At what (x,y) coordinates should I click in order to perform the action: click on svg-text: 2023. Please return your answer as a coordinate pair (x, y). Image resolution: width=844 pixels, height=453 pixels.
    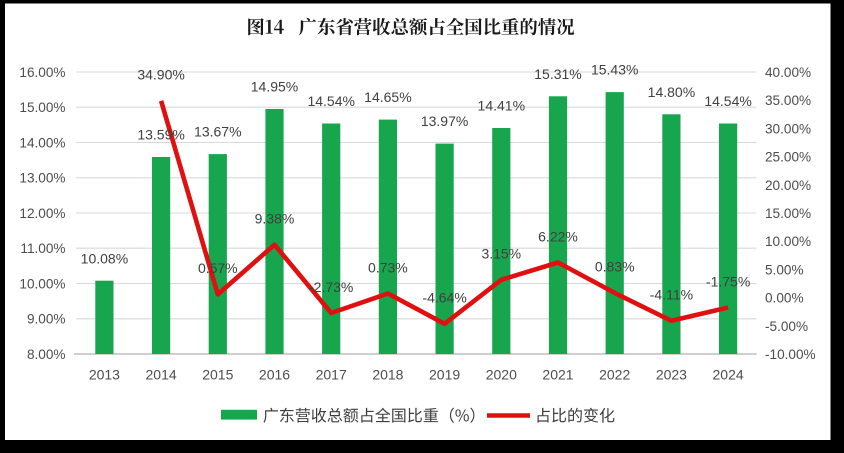
    Looking at the image, I should click on (671, 374).